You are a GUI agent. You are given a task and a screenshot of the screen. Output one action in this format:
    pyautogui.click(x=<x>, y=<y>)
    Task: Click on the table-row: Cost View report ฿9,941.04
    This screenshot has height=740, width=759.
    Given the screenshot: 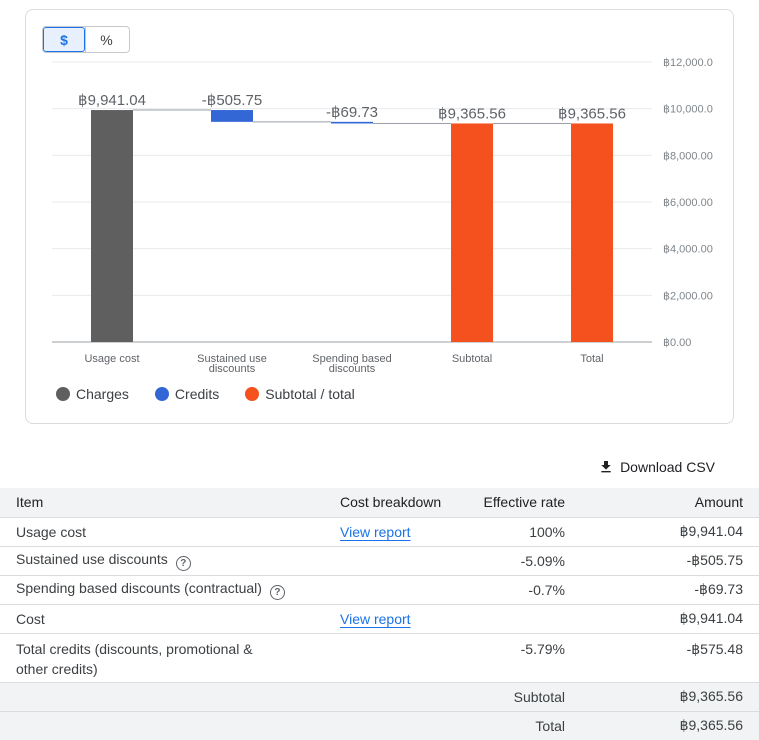 What is the action you would take?
    pyautogui.click(x=379, y=619)
    